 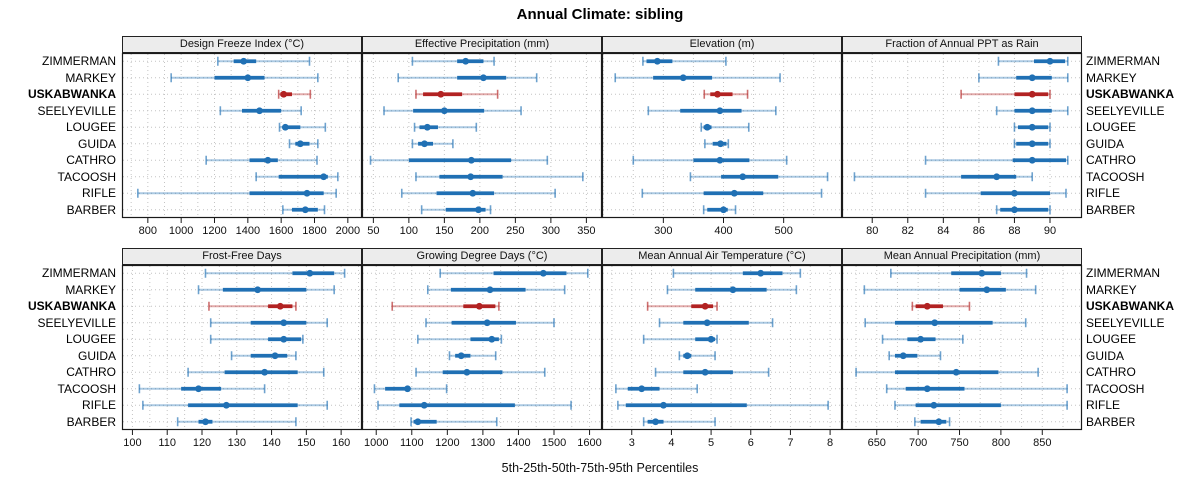 I want to click on station-label-right: TACOOSH, so click(x=1115, y=176).